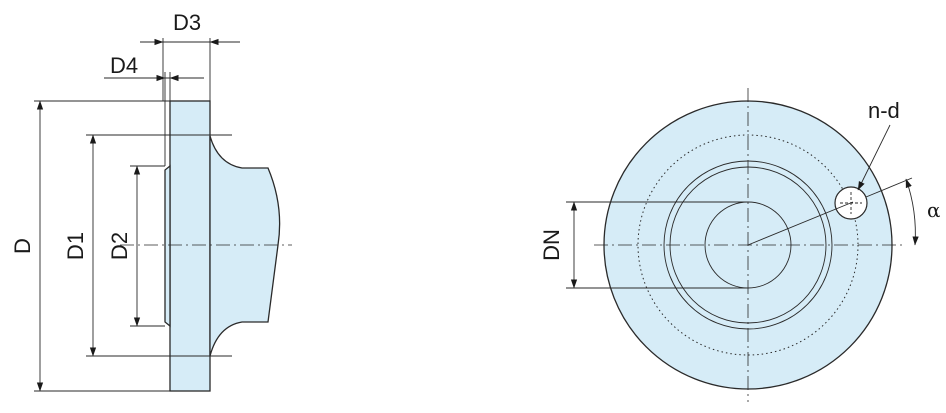  What do you see at coordinates (551, 245) in the screenshot?
I see `label-dn: DN` at bounding box center [551, 245].